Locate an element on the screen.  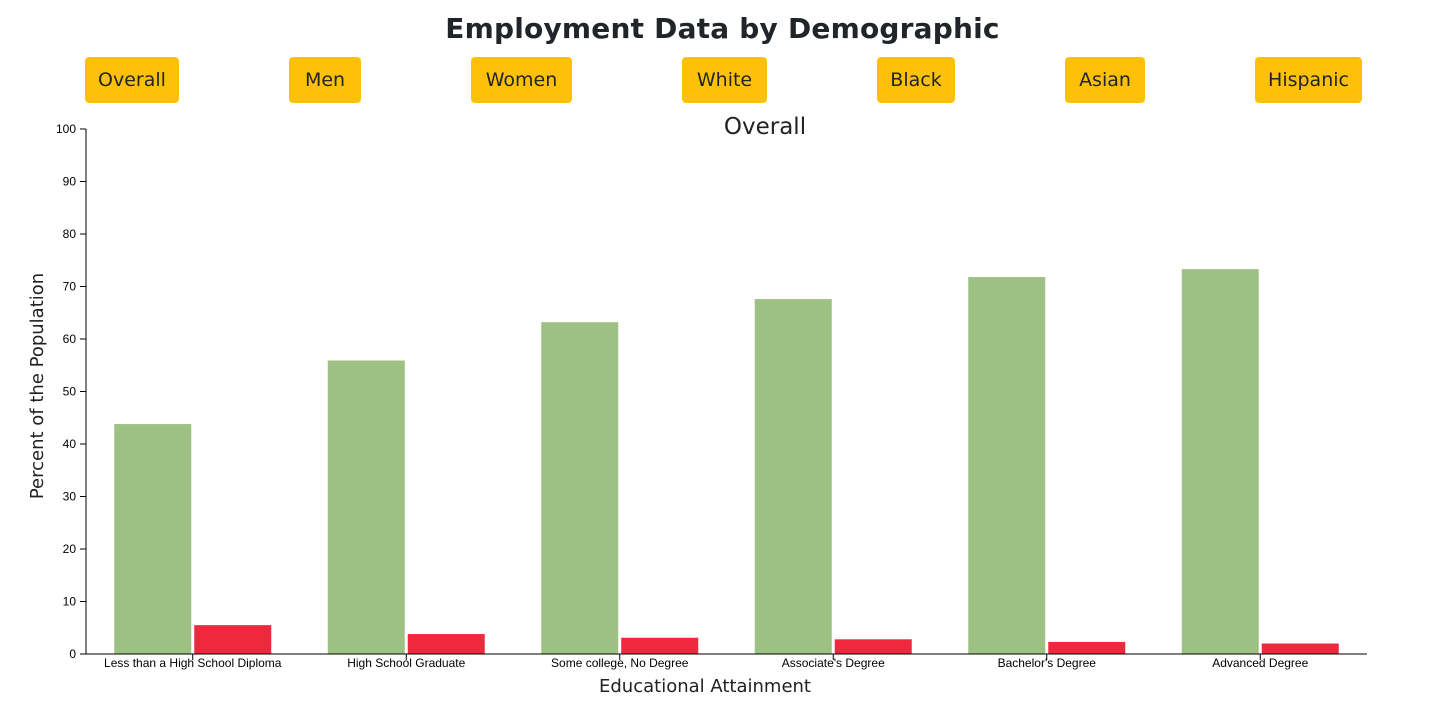
hispanic-button: Hispanic is located at coordinates (1308, 80).